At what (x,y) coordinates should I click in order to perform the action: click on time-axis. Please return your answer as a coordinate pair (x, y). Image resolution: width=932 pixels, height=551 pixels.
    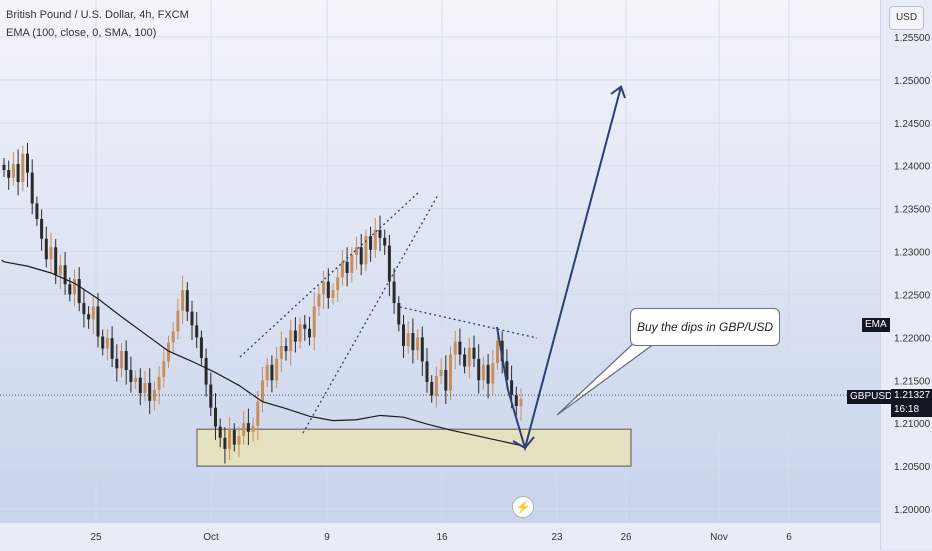
    Looking at the image, I should click on (440, 536).